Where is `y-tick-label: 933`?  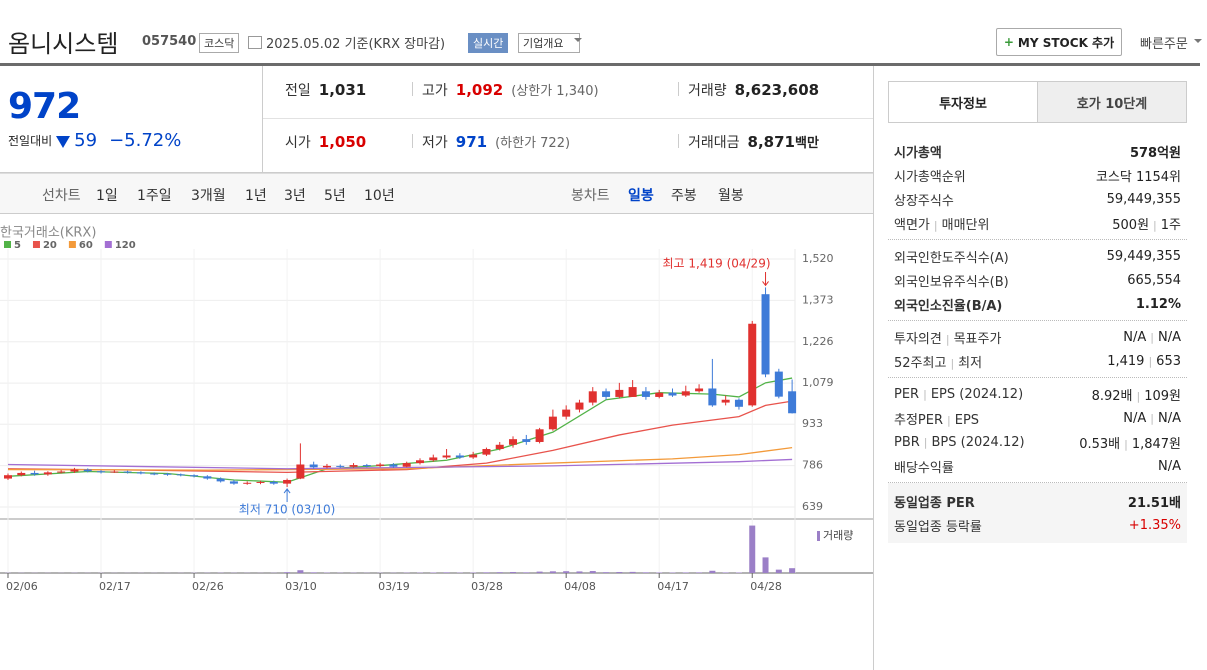 y-tick-label: 933 is located at coordinates (812, 423).